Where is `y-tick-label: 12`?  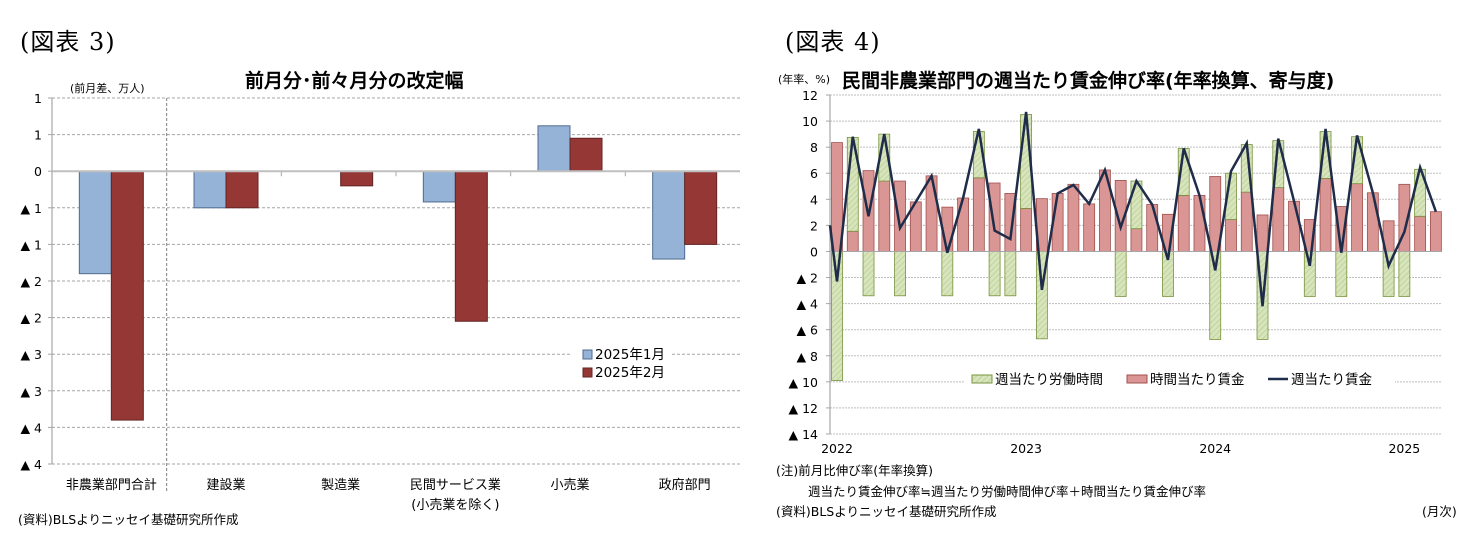 y-tick-label: 12 is located at coordinates (810, 95).